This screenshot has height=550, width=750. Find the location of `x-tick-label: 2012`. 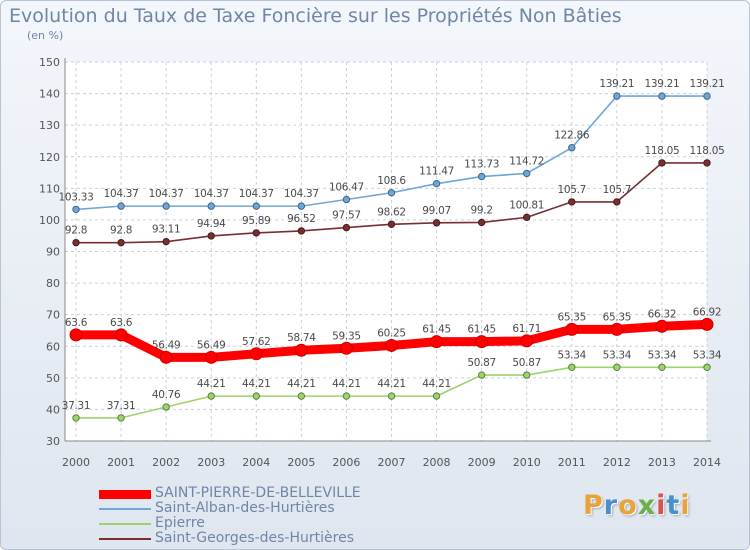

x-tick-label: 2012 is located at coordinates (617, 462).